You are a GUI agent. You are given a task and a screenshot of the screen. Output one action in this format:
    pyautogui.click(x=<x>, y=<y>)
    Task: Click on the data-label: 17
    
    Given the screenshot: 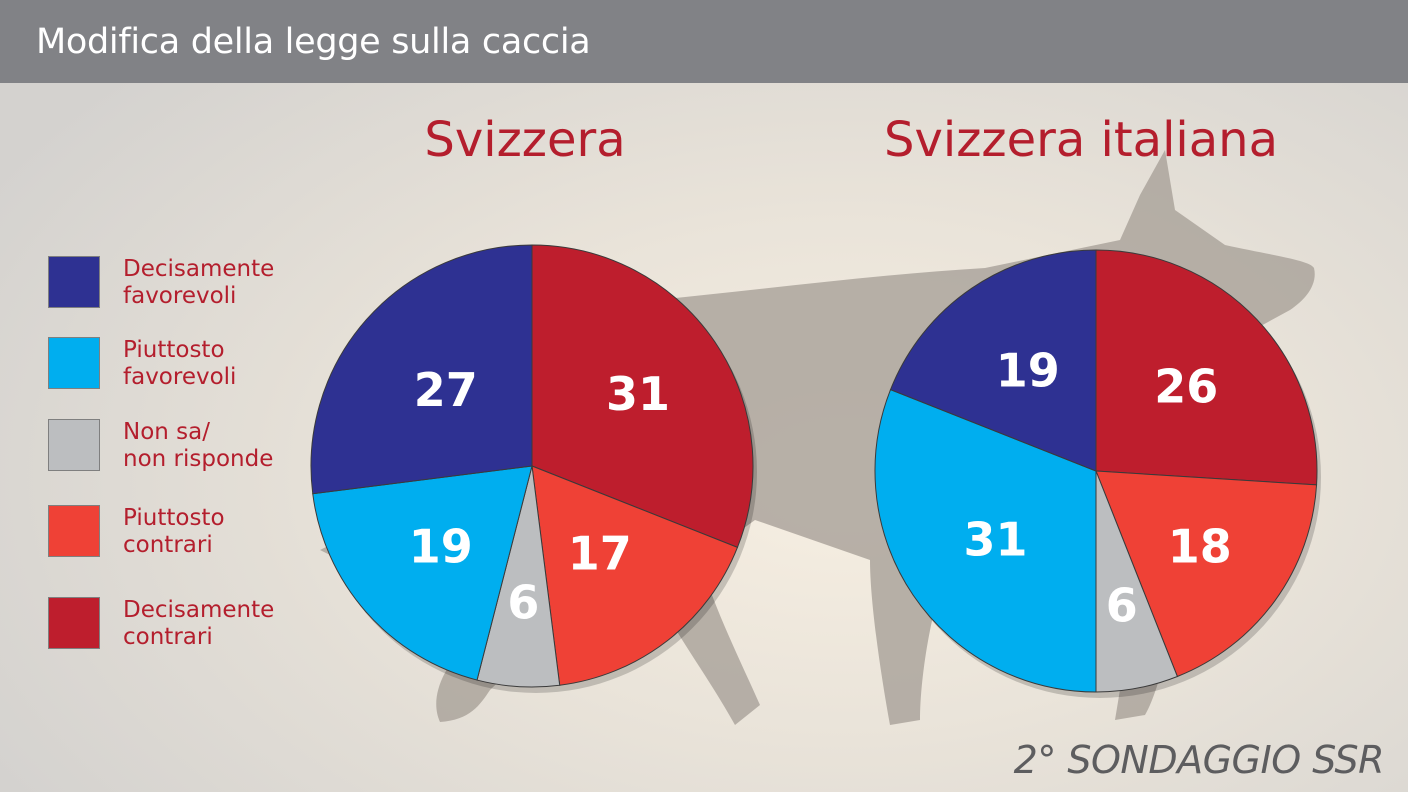 What is the action you would take?
    pyautogui.click(x=600, y=553)
    